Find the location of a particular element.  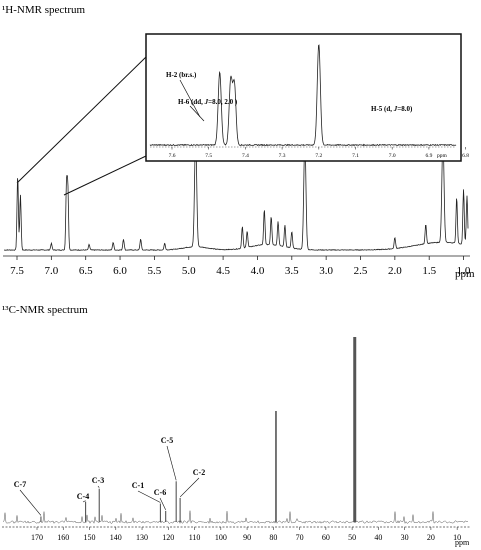

inset-x-label: ppm is located at coordinates (442, 156).